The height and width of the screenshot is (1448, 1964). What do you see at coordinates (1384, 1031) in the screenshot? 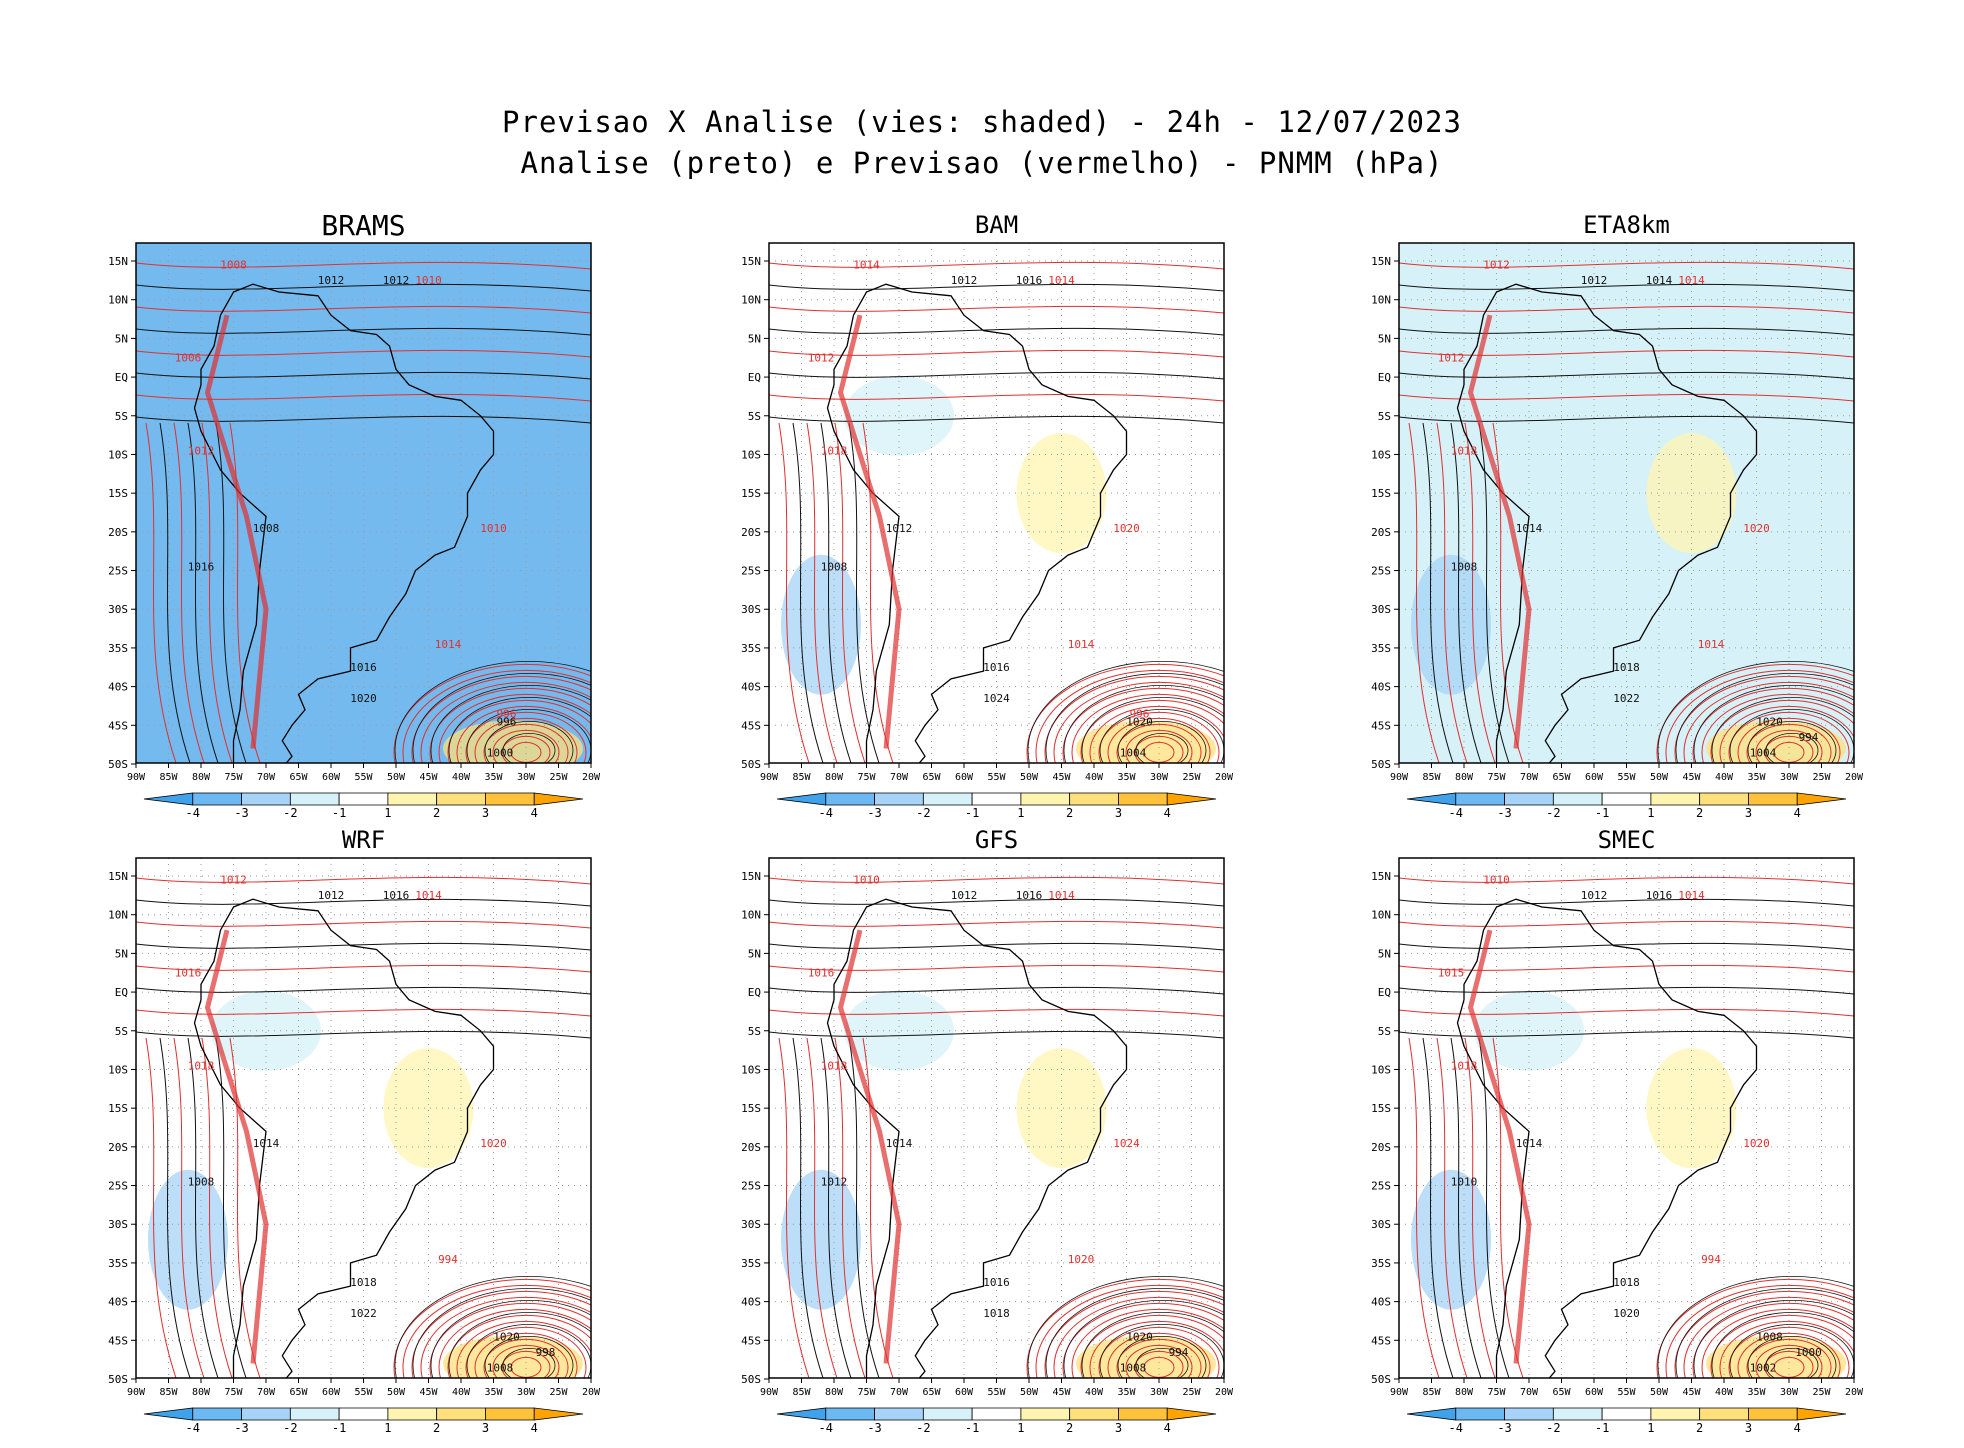
I see `lat-tick-label: 5S` at bounding box center [1384, 1031].